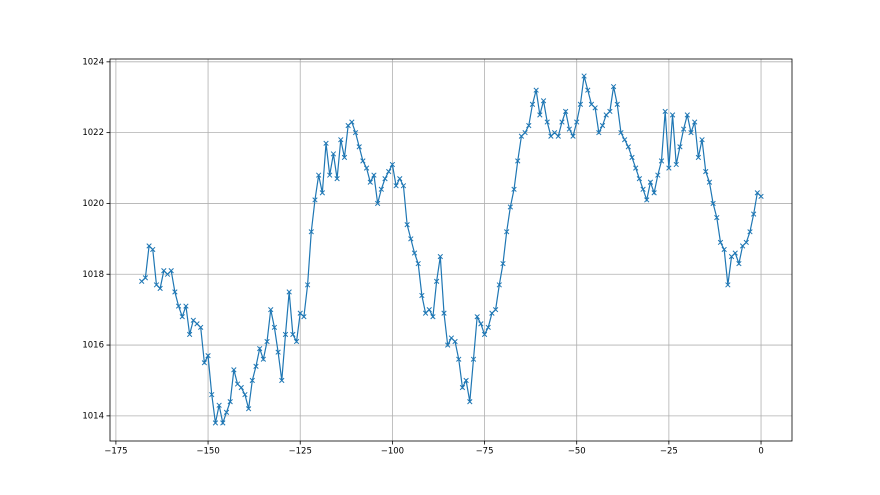  I want to click on x-tick-label: 0, so click(760, 452).